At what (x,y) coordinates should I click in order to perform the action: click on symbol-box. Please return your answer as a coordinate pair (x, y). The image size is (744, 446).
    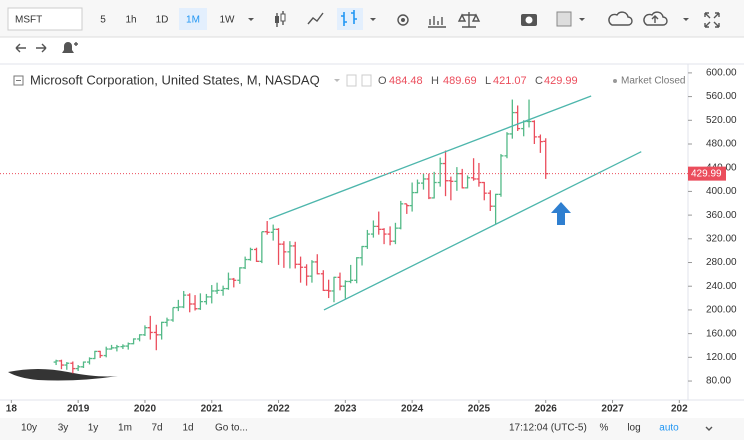
    Looking at the image, I should click on (45, 19).